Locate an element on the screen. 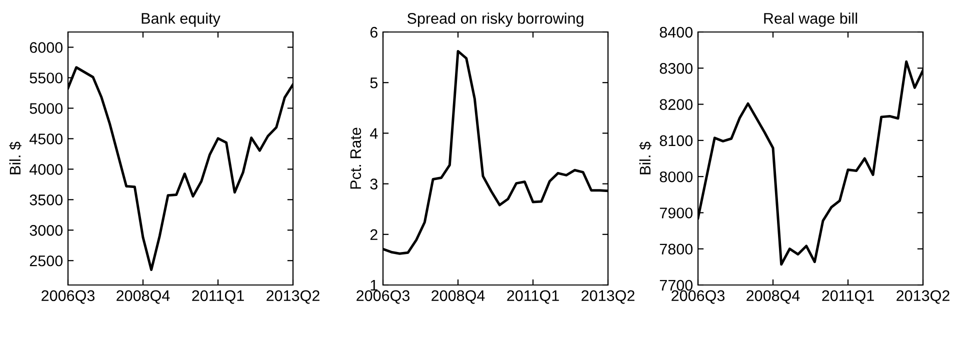 The image size is (957, 339). y-tick-label: 8100 is located at coordinates (676, 140).